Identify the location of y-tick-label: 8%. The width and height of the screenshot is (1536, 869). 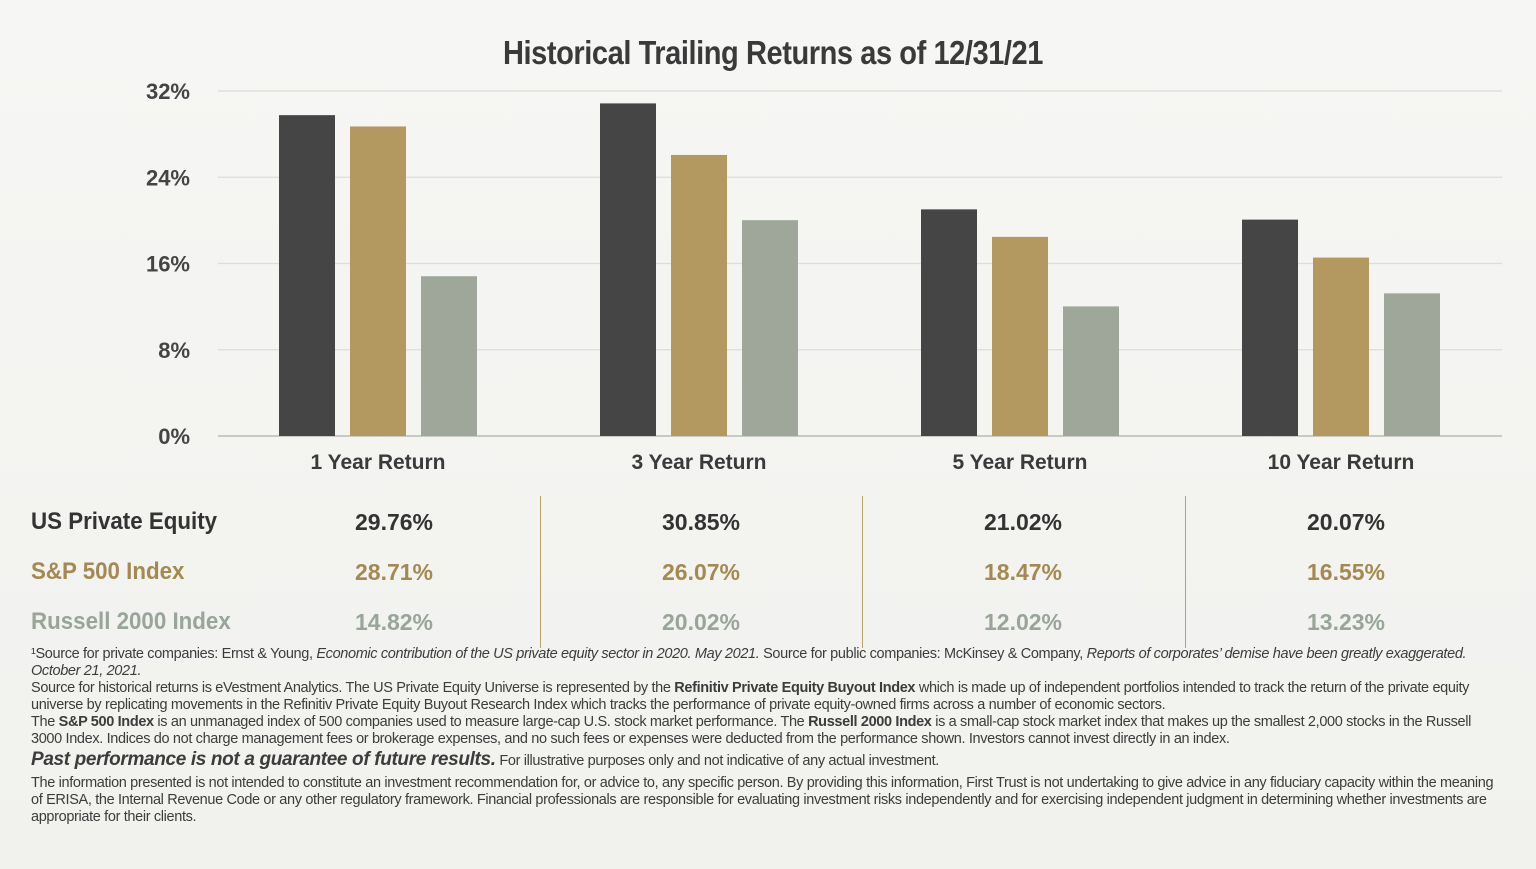
(174, 350).